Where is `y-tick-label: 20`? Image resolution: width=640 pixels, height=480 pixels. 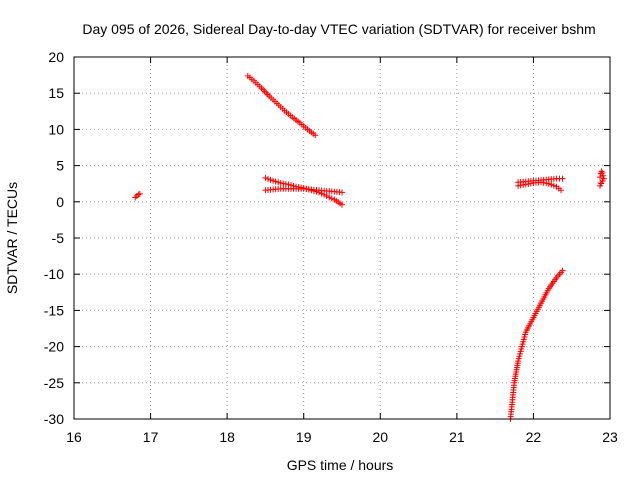
y-tick-label: 20 is located at coordinates (56, 57).